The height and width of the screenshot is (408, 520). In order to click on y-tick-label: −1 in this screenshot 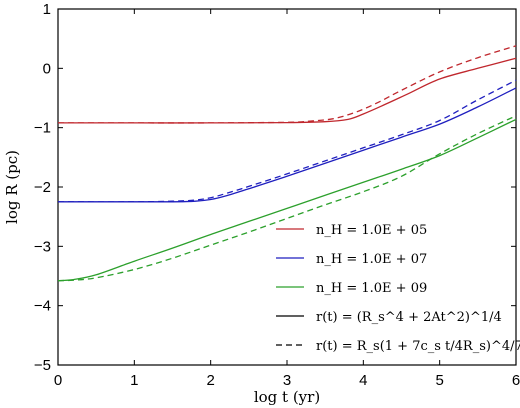, I will do `click(42, 128)`.